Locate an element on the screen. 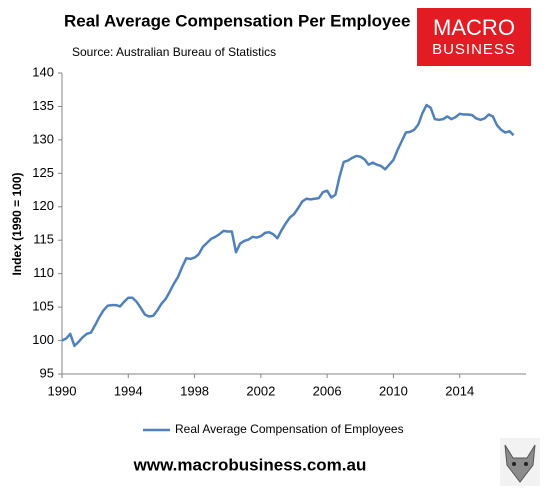 The width and height of the screenshot is (548, 491). y-tick-label: 95 is located at coordinates (47, 372).